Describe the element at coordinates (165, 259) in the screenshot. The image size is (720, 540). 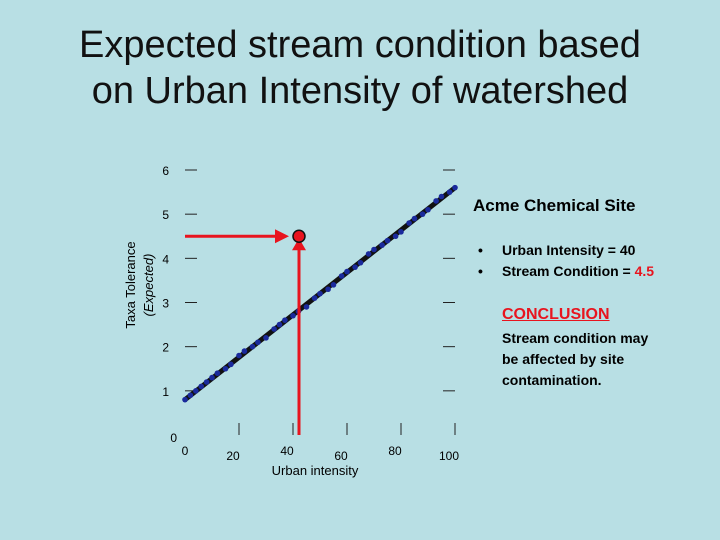
I see `y-tick-label: 4` at that location.